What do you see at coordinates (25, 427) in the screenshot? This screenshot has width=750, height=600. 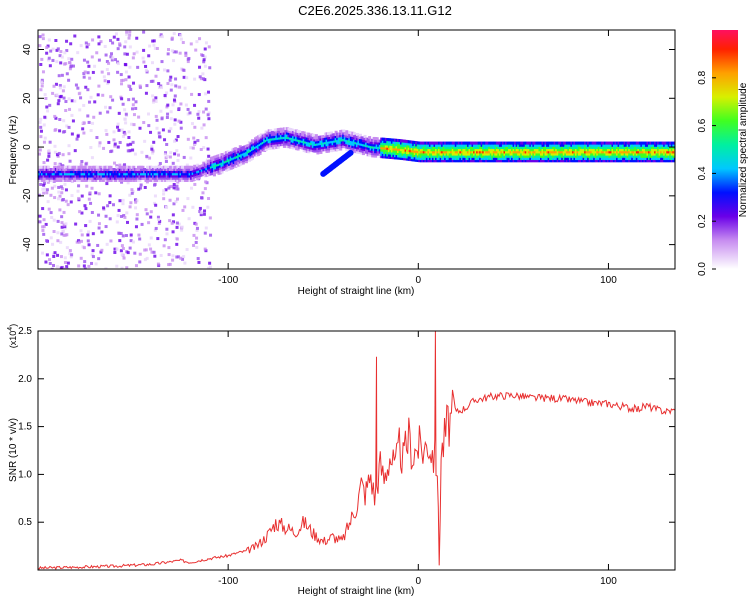 I see `snr-y-tick-label: 1.5` at bounding box center [25, 427].